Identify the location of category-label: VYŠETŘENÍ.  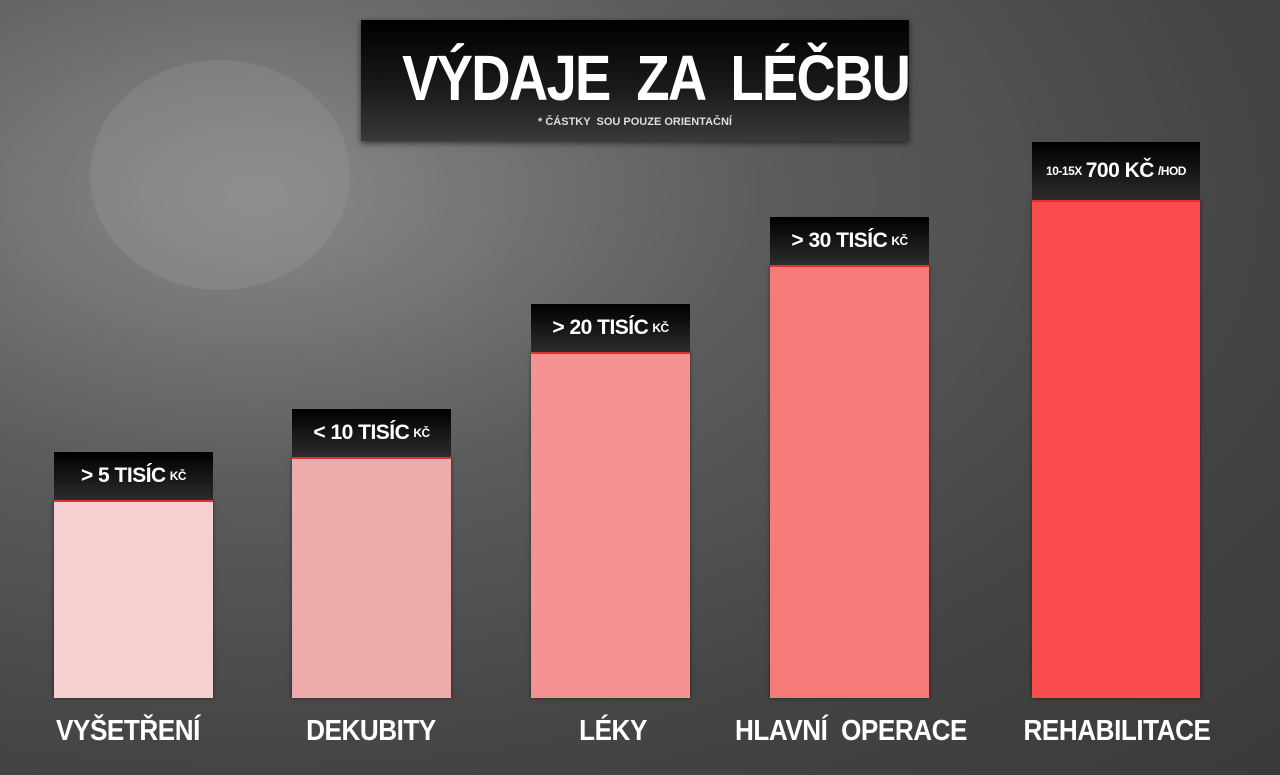
(128, 731).